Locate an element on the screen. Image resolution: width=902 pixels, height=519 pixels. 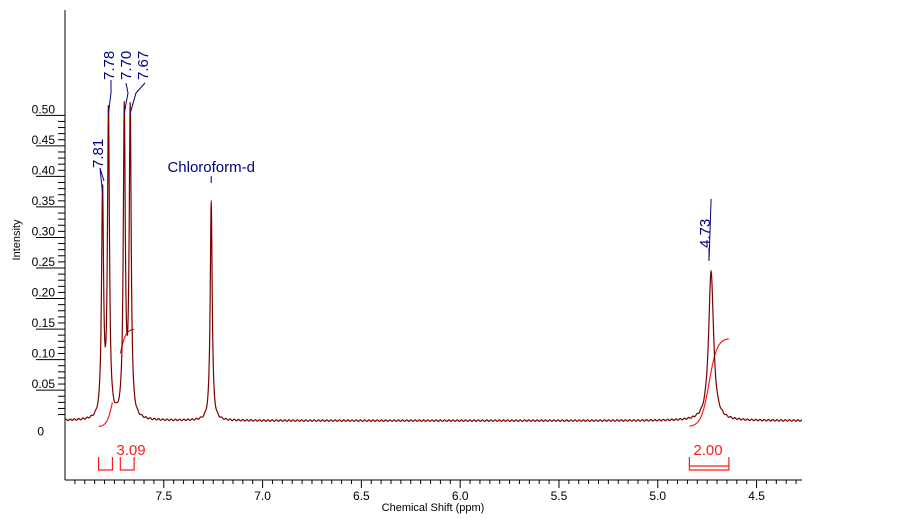
x-tick-label: 6.5 is located at coordinates (361, 496).